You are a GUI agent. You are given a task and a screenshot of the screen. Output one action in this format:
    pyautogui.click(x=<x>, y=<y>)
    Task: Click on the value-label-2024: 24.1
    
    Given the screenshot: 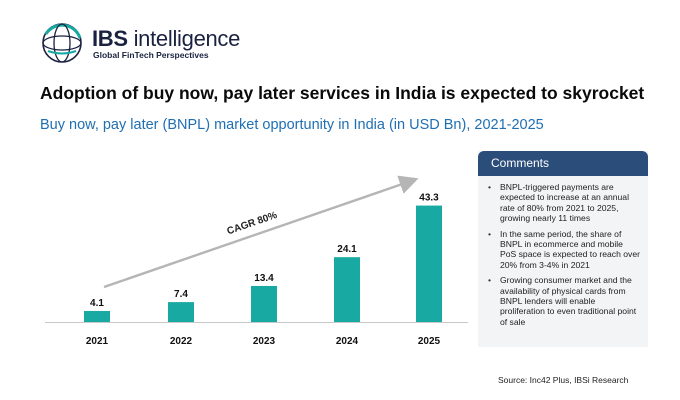 What is the action you would take?
    pyautogui.click(x=347, y=249)
    